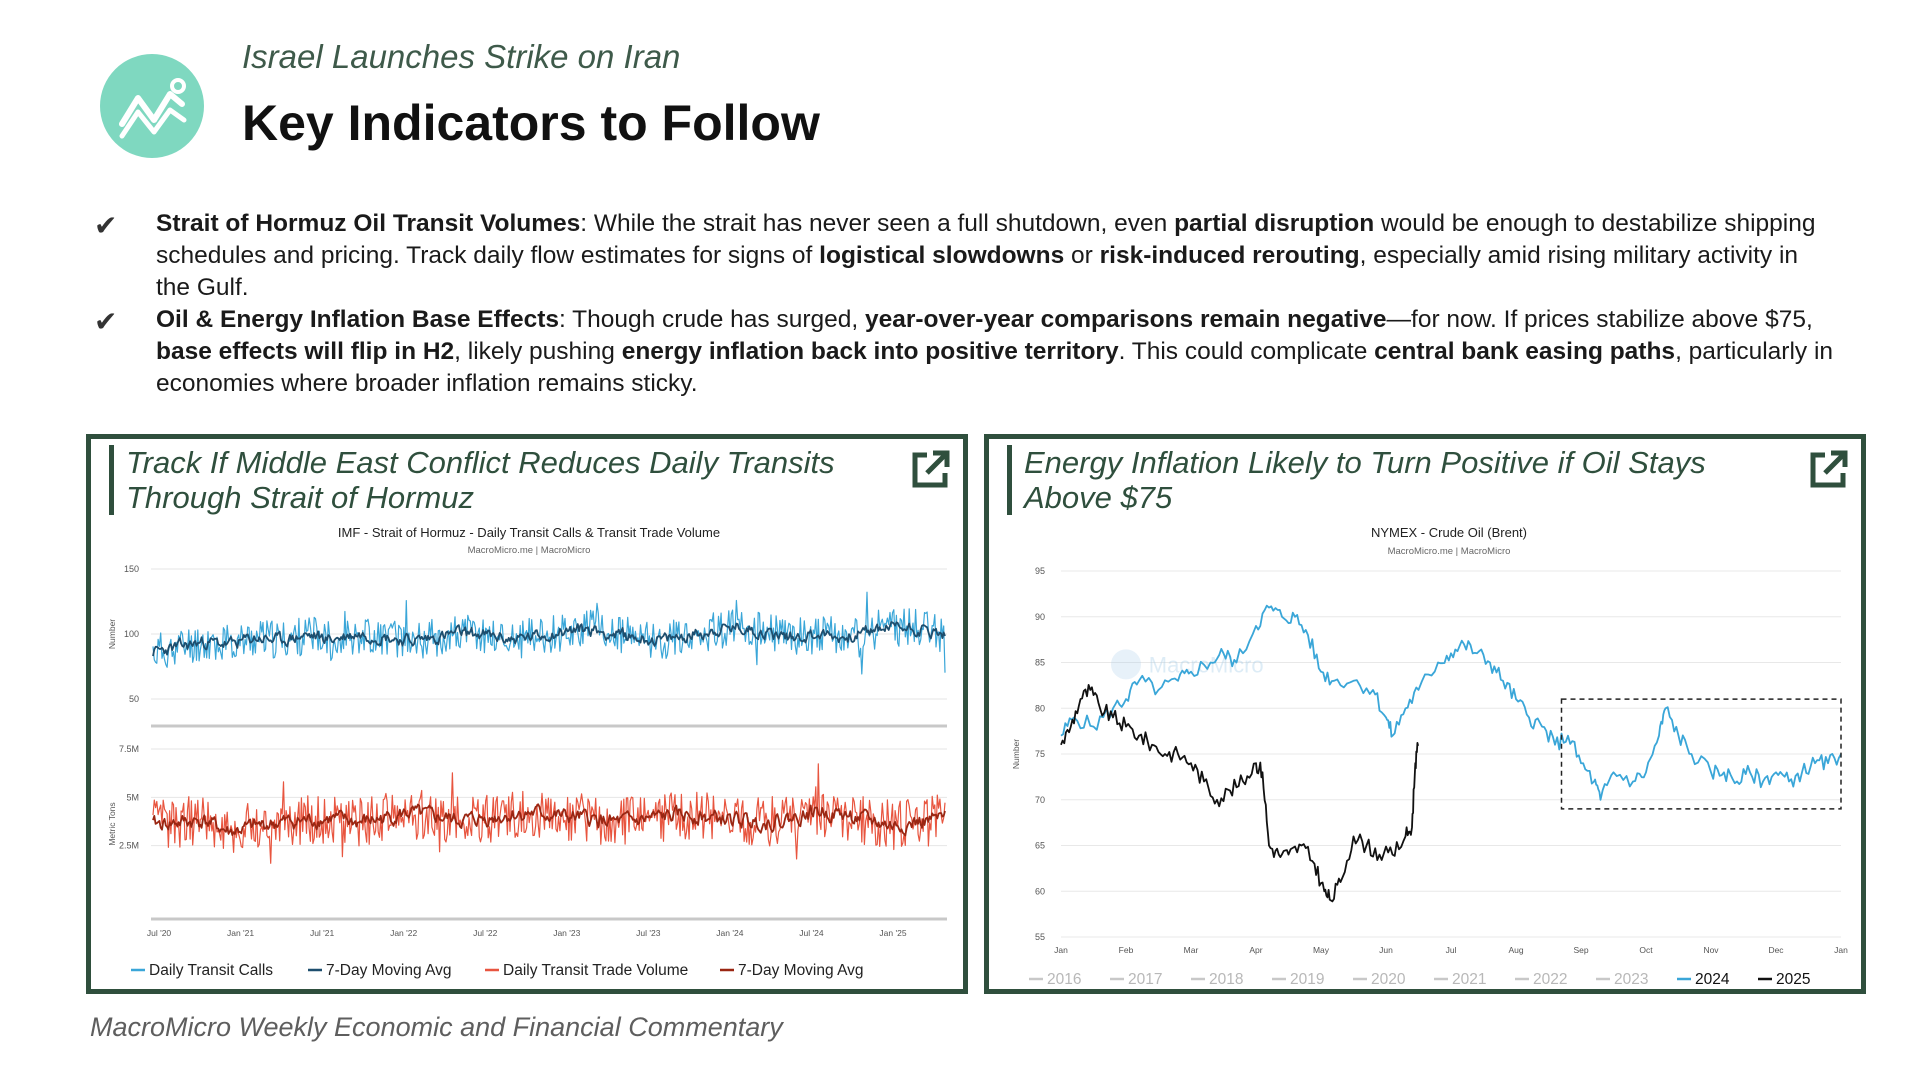  I want to click on x-tick-label: Jun, so click(1386, 950).